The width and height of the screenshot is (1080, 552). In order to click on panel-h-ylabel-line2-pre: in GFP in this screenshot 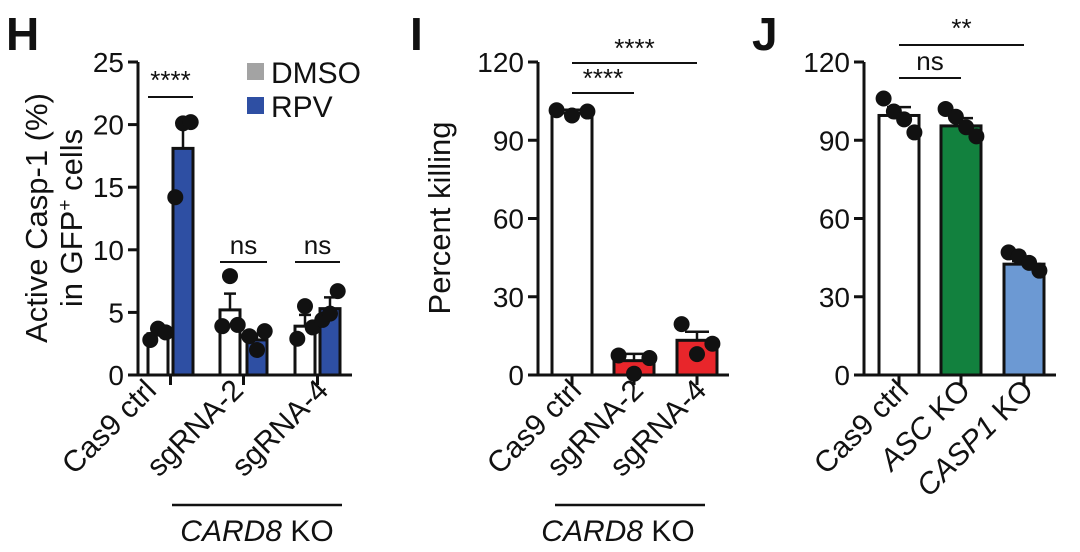, I will do `click(71, 259)`.